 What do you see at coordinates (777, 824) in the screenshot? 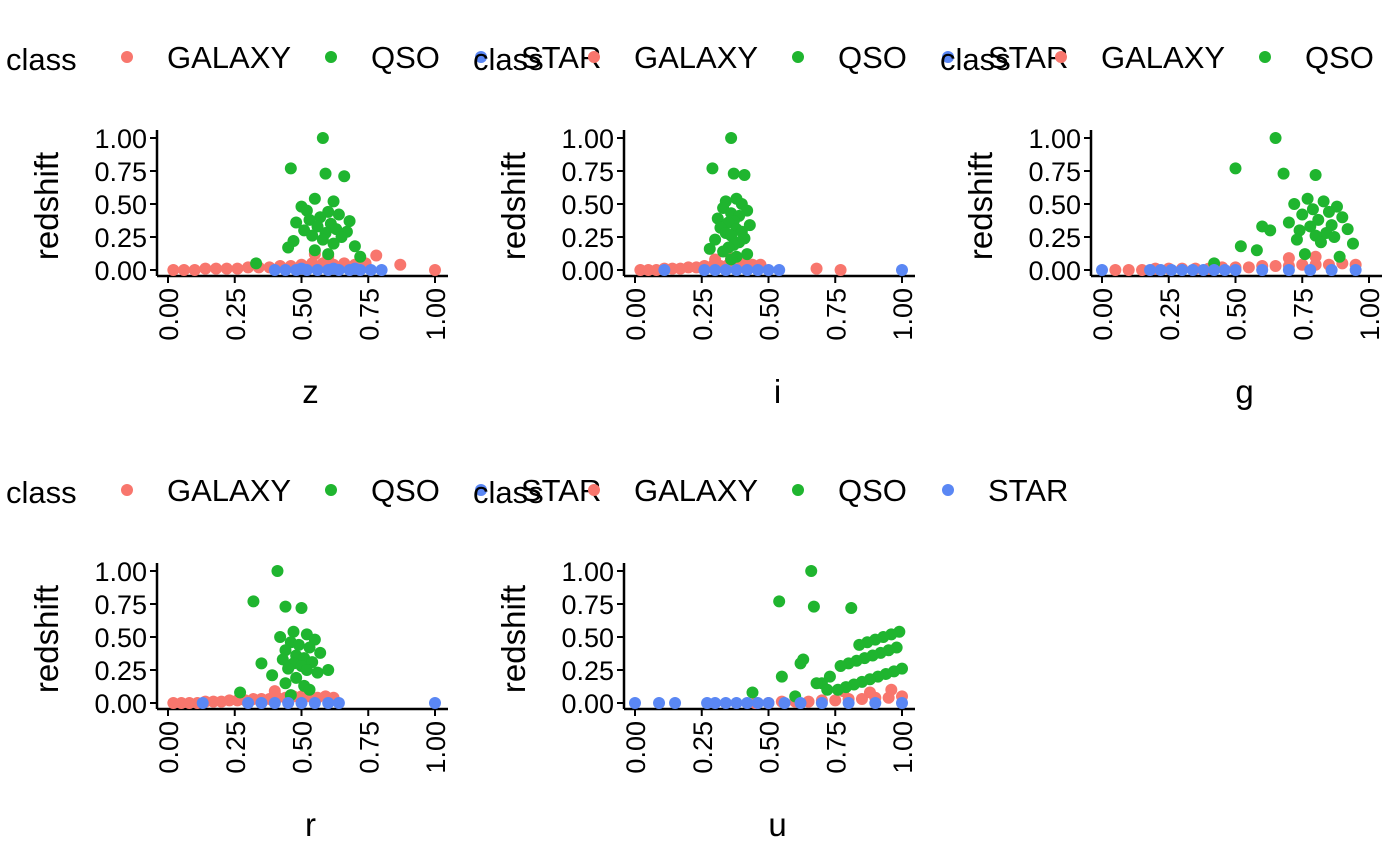
I see `x-axis-title: u` at bounding box center [777, 824].